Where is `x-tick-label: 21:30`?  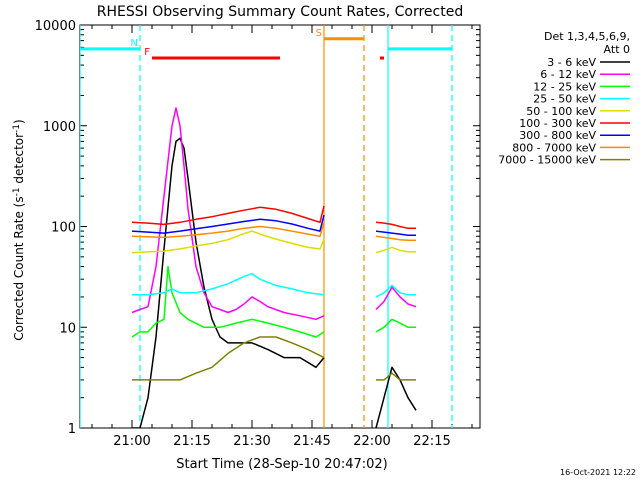
x-tick-label: 21:30 is located at coordinates (251, 441).